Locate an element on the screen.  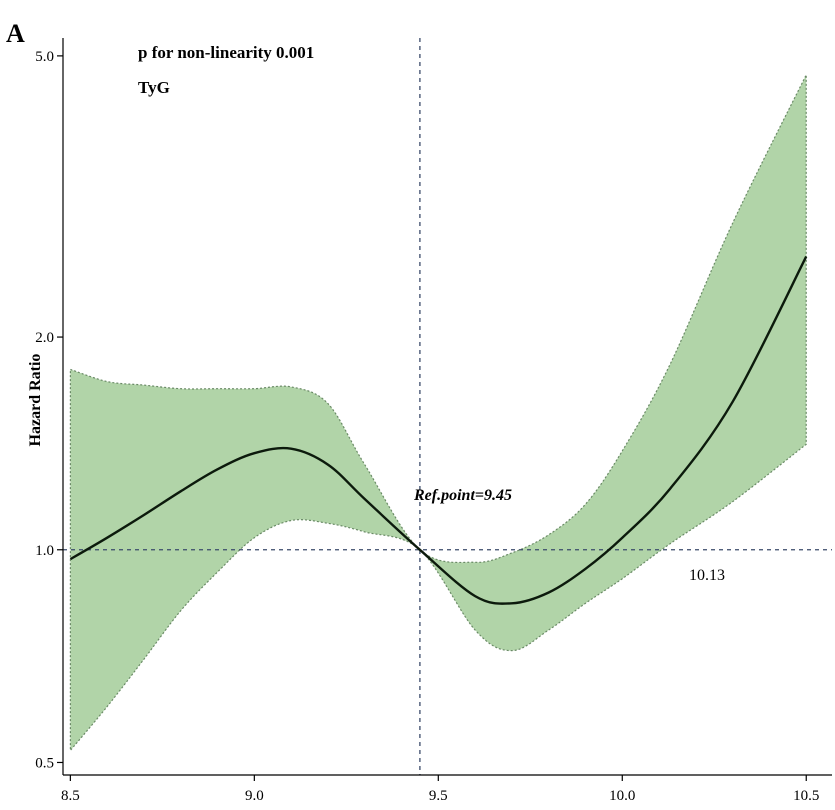
variable-annotation: TyG is located at coordinates (154, 87).